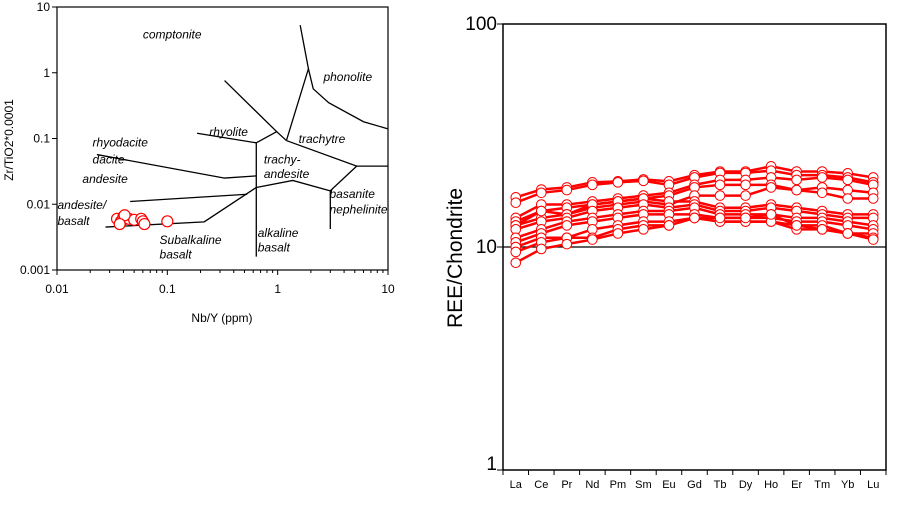 This screenshot has height=513, width=900. I want to click on x-tick-label: Yb, so click(847, 485).